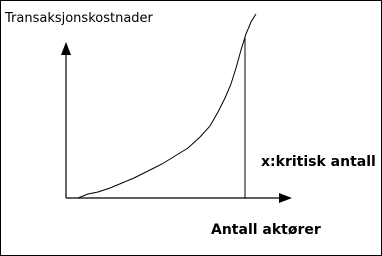 The height and width of the screenshot is (256, 382). Describe the element at coordinates (285, 198) in the screenshot. I see `x-axis-arrow` at that location.